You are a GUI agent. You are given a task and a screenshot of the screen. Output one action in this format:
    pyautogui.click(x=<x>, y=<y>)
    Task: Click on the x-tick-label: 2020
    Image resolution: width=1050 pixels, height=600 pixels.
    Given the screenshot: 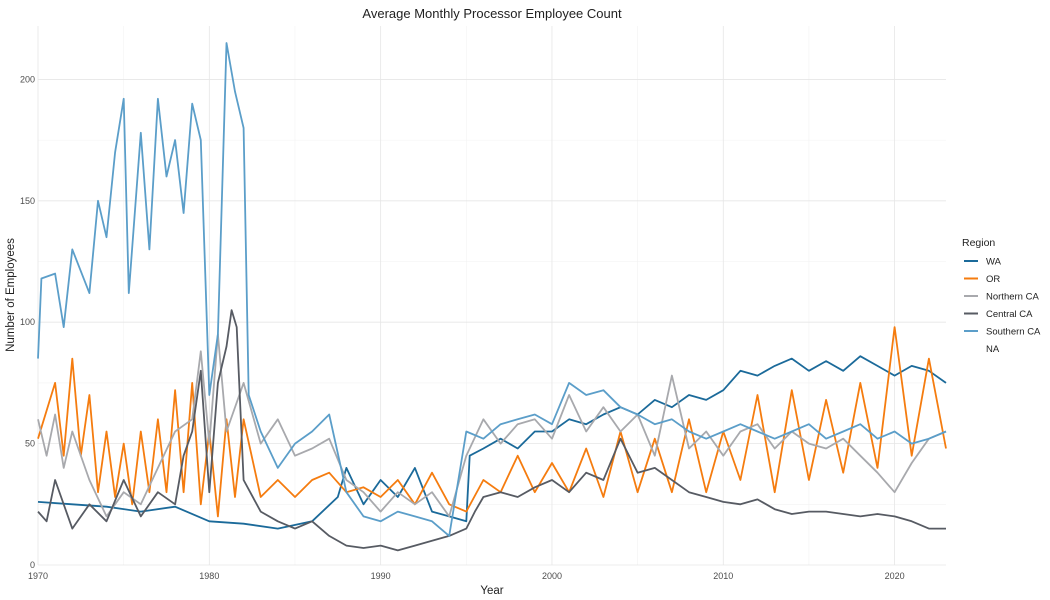 What is the action you would take?
    pyautogui.click(x=895, y=576)
    